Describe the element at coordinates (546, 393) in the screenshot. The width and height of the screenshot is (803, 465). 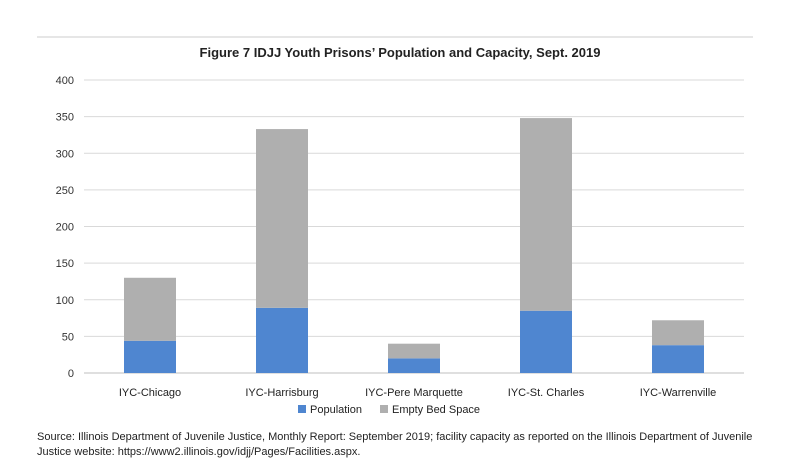
I see `x-tick-label: IYC-St. Charles` at that location.